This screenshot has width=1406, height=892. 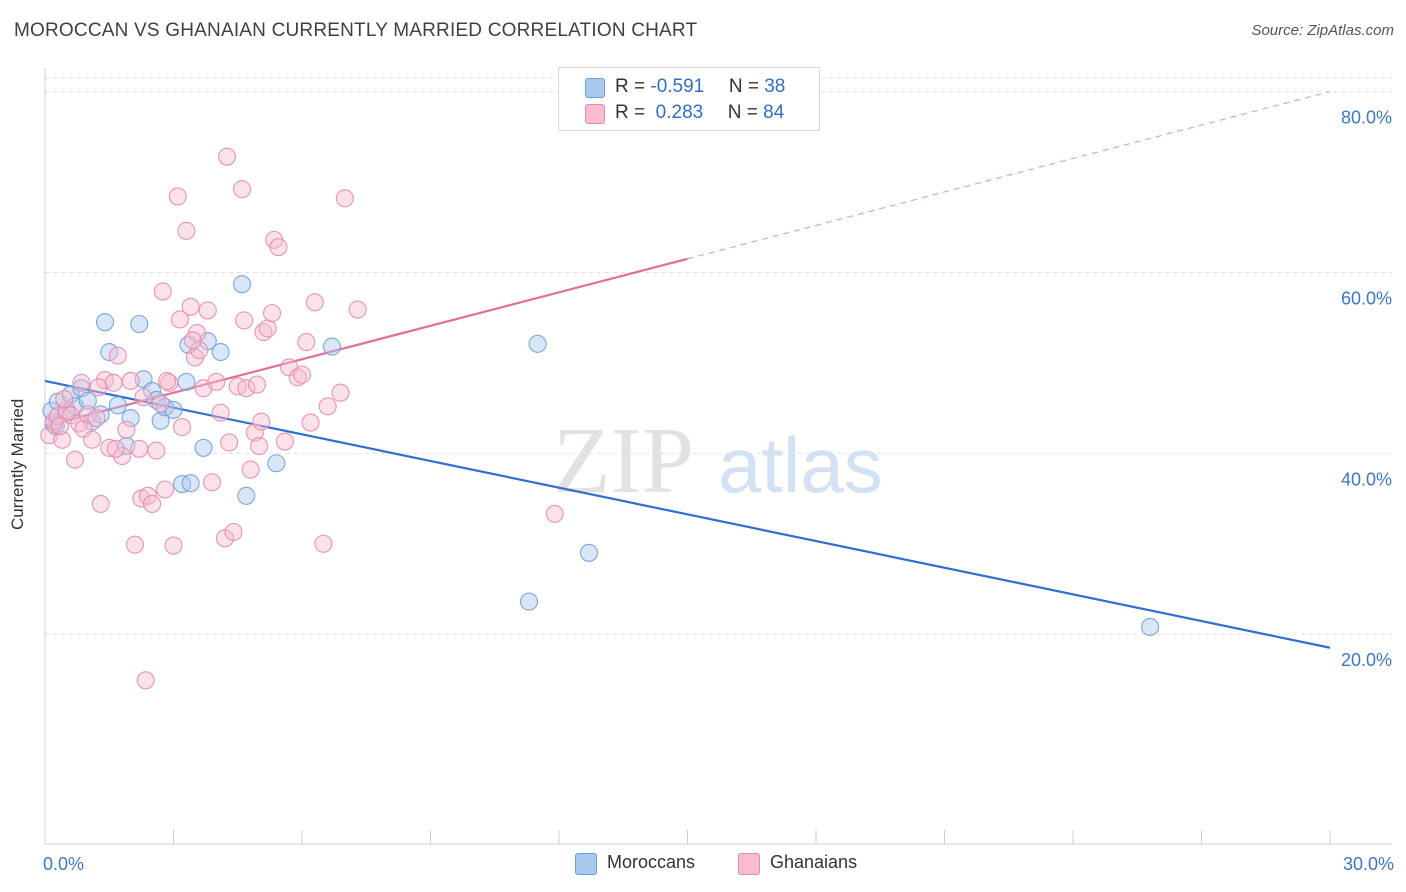 I want to click on bottom-legend-label: Moroccans, so click(x=651, y=862).